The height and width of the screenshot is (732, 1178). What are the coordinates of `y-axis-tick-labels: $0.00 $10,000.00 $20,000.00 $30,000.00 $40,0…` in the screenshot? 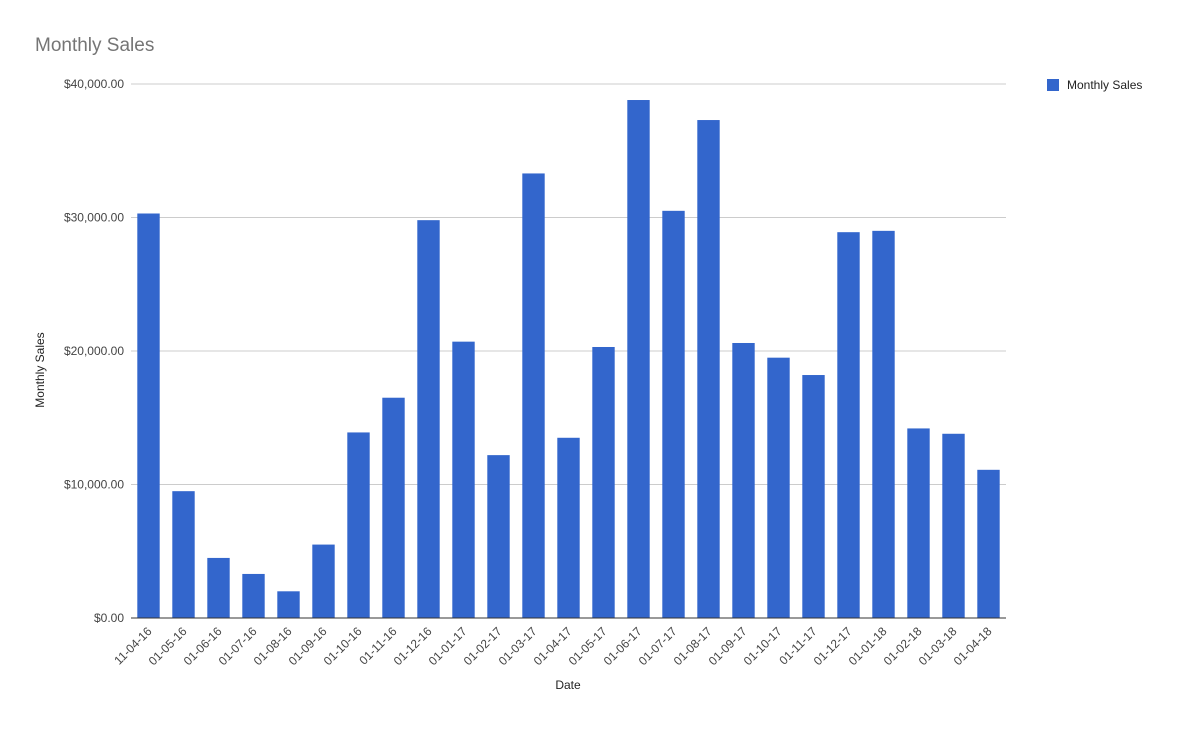 It's located at (94, 351).